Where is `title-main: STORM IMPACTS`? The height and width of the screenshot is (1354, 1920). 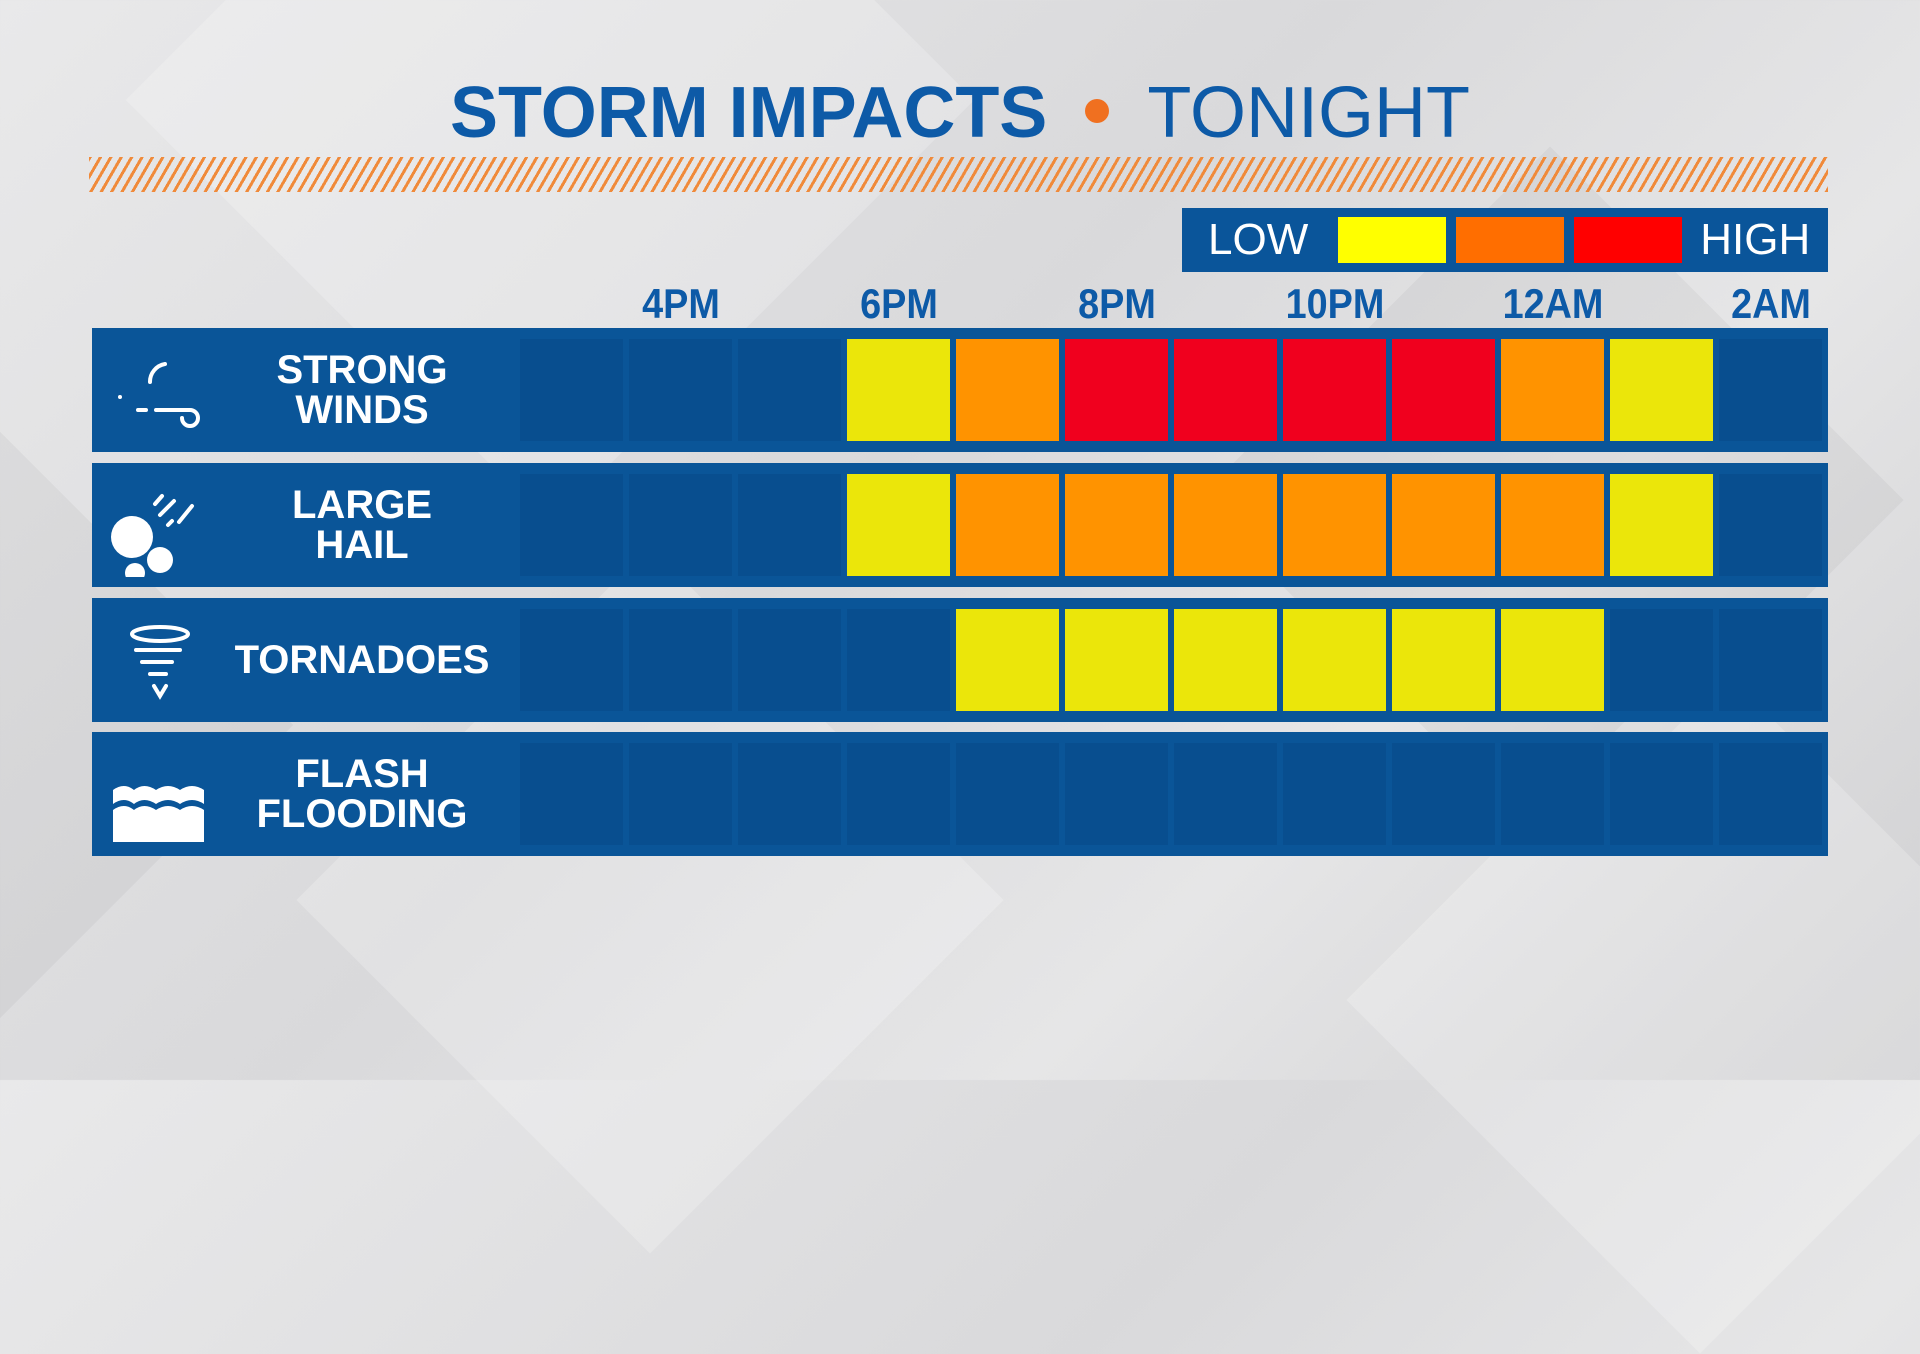
title-main: STORM IMPACTS is located at coordinates (748, 113).